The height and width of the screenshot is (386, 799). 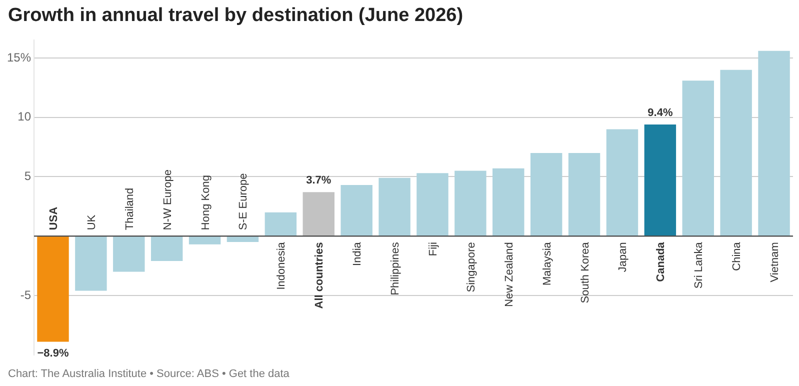 I want to click on y-tick-label: 15%, so click(x=19, y=57).